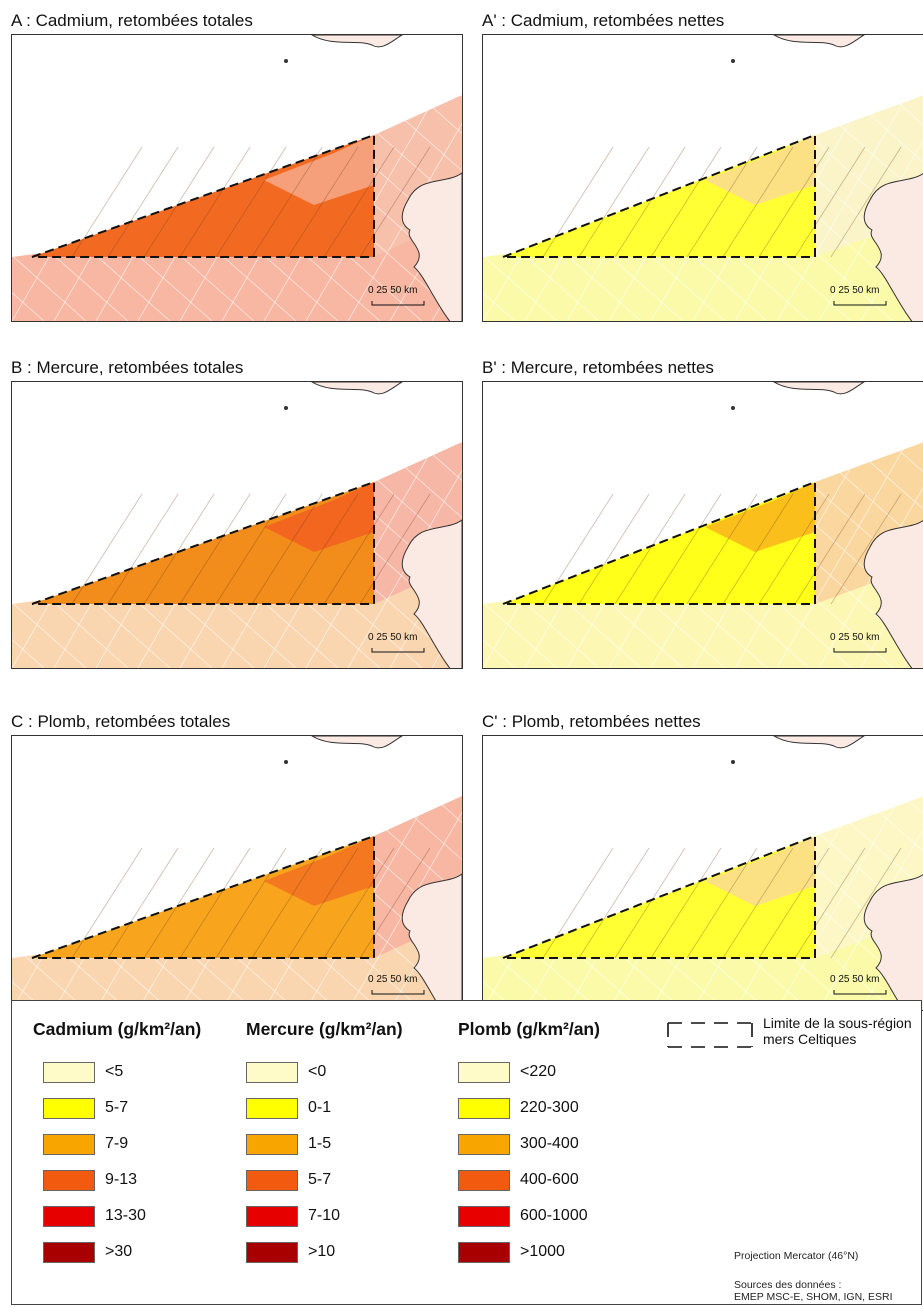  I want to click on land-brittany, so click(893, 593).